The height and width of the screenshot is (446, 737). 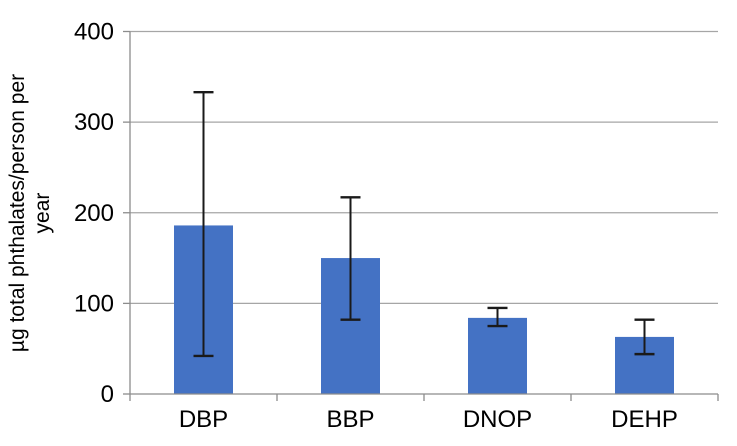 What do you see at coordinates (107, 394) in the screenshot?
I see `y-tick-label-0: 0` at bounding box center [107, 394].